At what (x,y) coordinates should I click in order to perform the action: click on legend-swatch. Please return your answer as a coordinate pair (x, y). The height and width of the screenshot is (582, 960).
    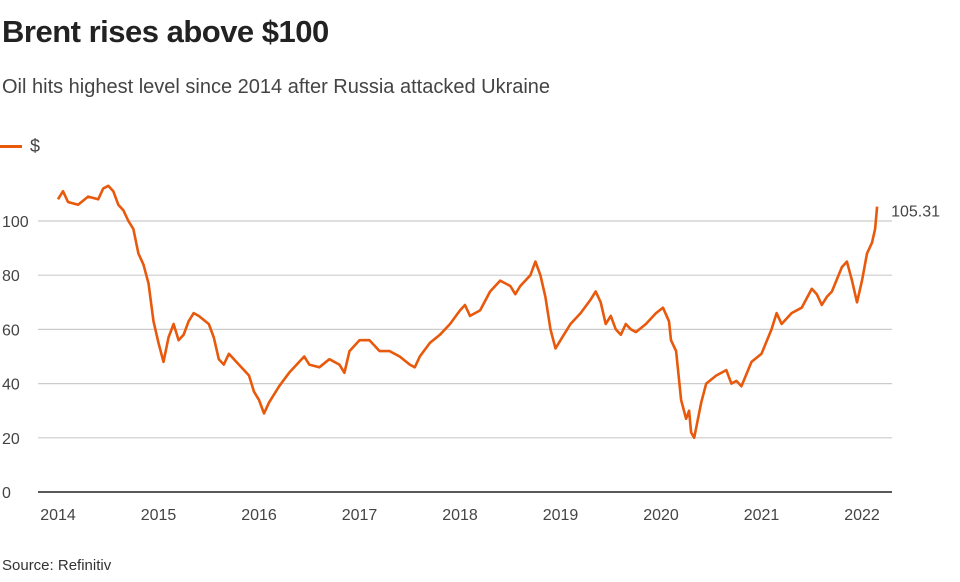
    Looking at the image, I should click on (11, 146).